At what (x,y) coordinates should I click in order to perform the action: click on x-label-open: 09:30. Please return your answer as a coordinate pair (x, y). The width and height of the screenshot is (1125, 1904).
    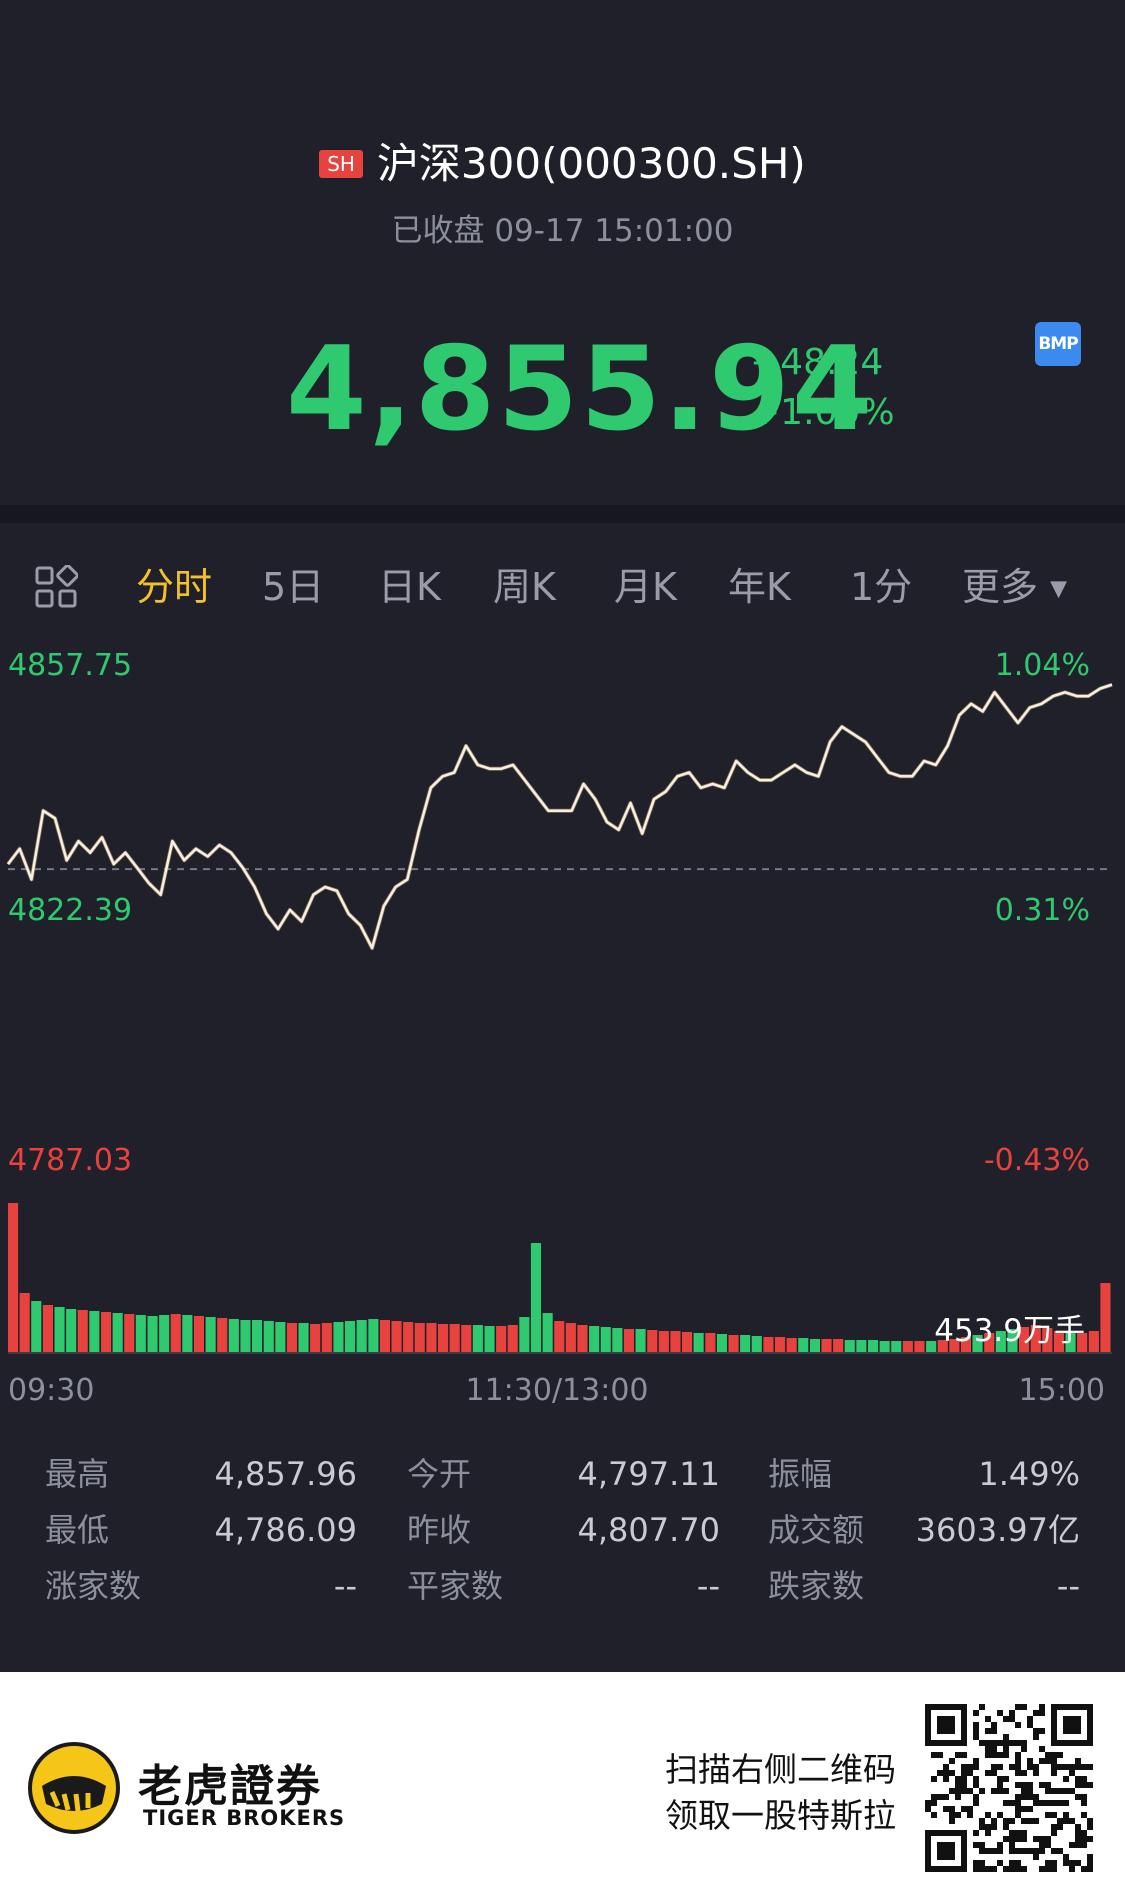
    Looking at the image, I should click on (51, 1390).